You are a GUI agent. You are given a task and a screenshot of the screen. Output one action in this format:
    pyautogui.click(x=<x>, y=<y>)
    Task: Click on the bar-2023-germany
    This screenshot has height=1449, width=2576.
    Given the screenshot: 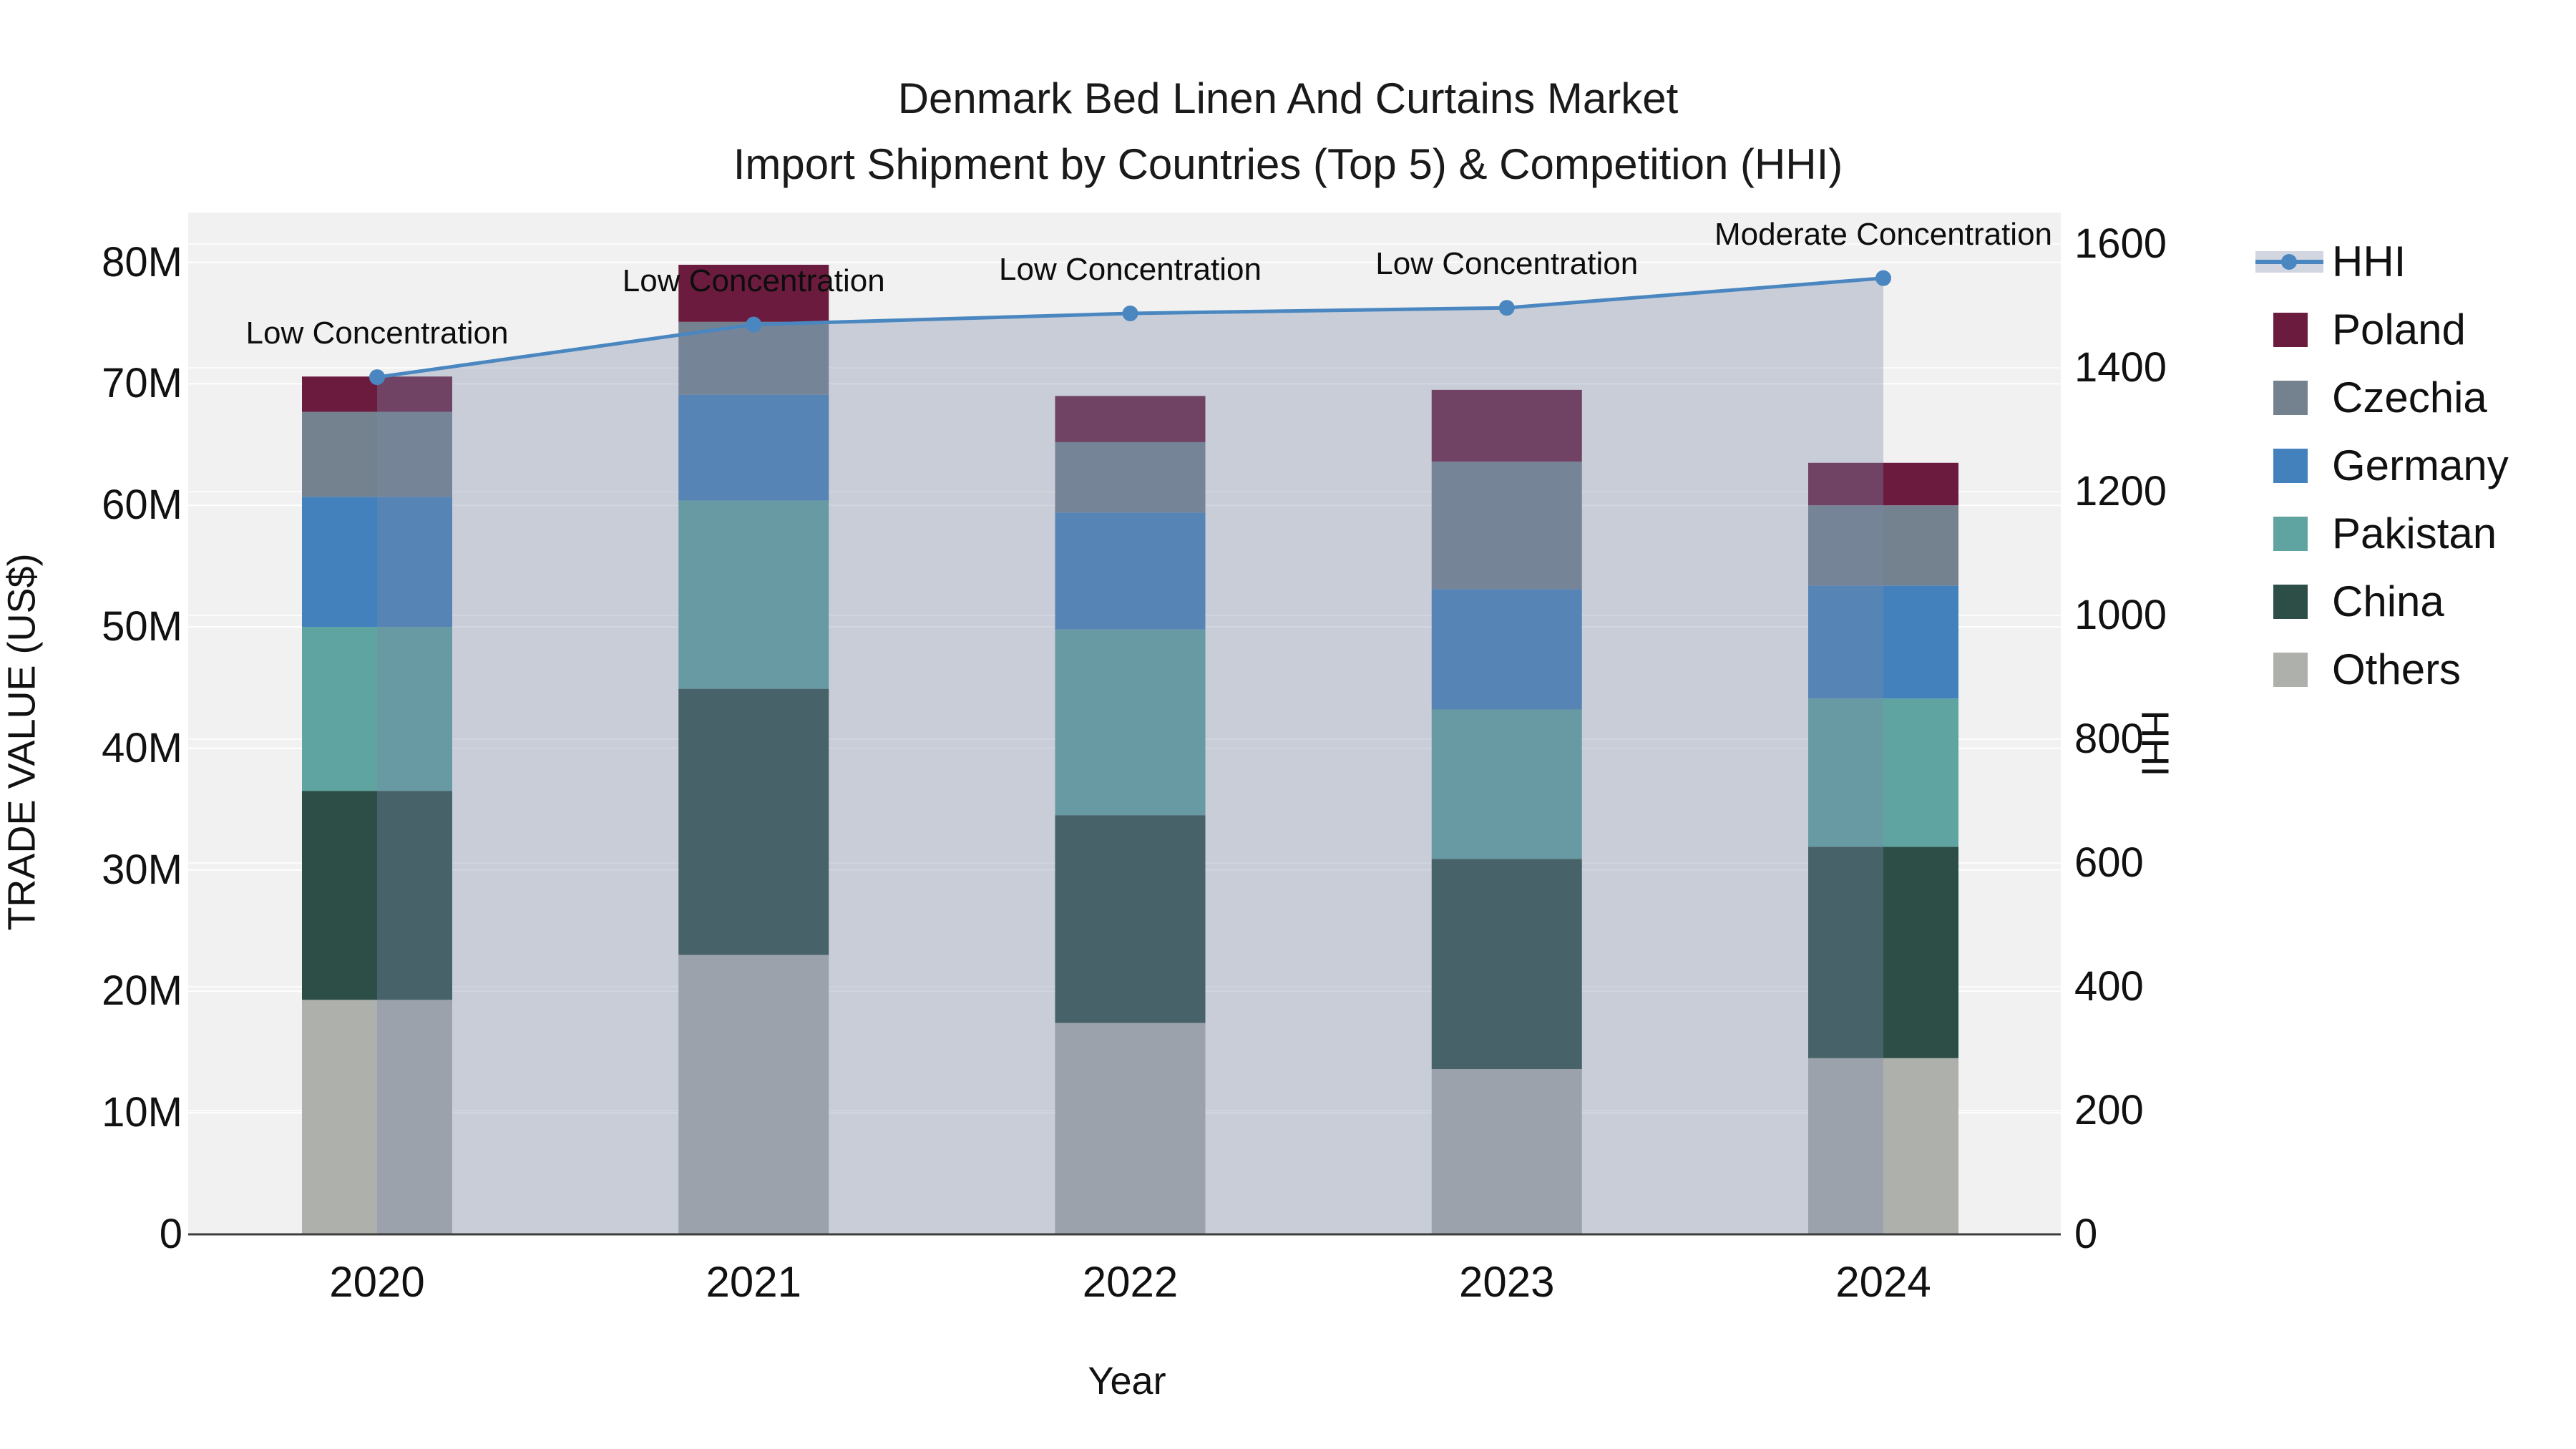 What is the action you would take?
    pyautogui.click(x=1506, y=649)
    